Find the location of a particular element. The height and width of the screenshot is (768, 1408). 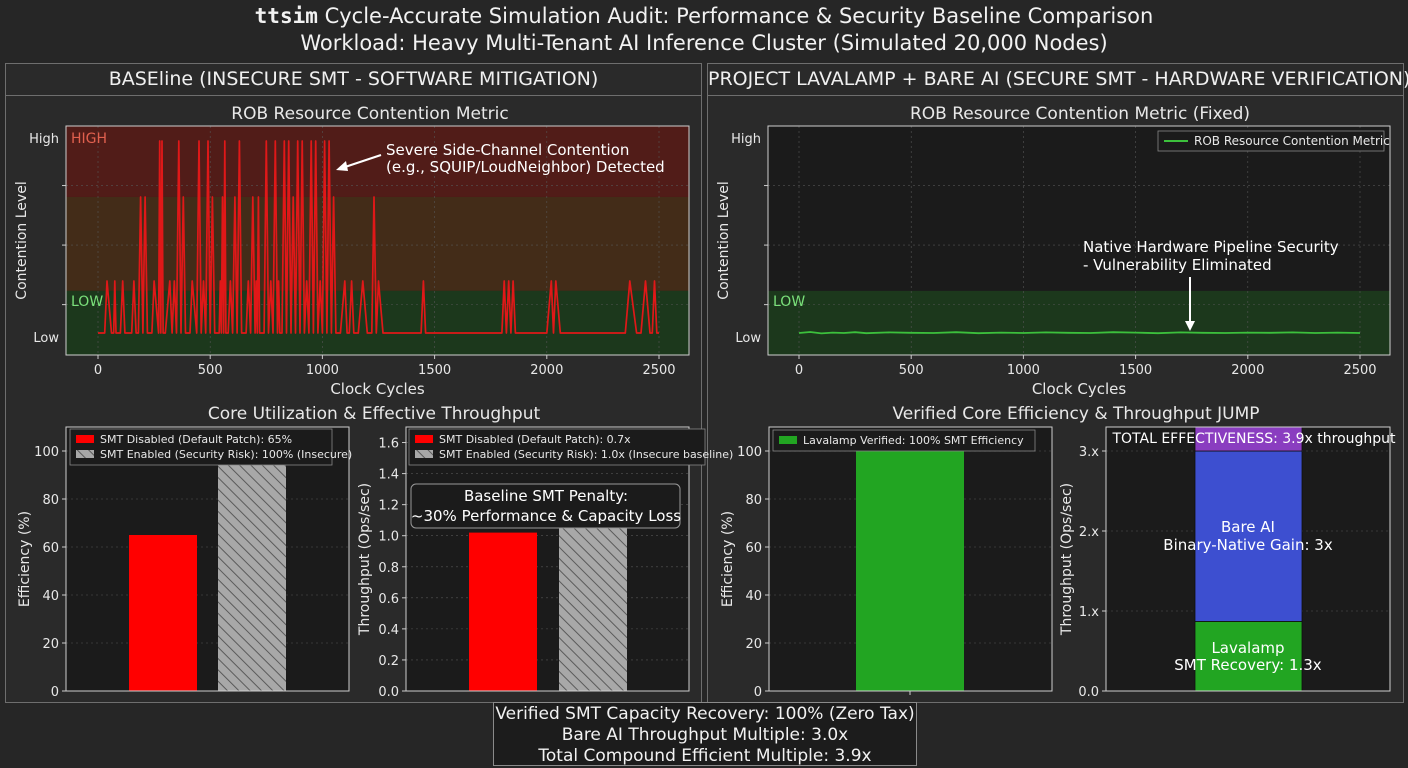

penalty-annotation-line1: Baseline SMT Penalty: is located at coordinates (546, 496).